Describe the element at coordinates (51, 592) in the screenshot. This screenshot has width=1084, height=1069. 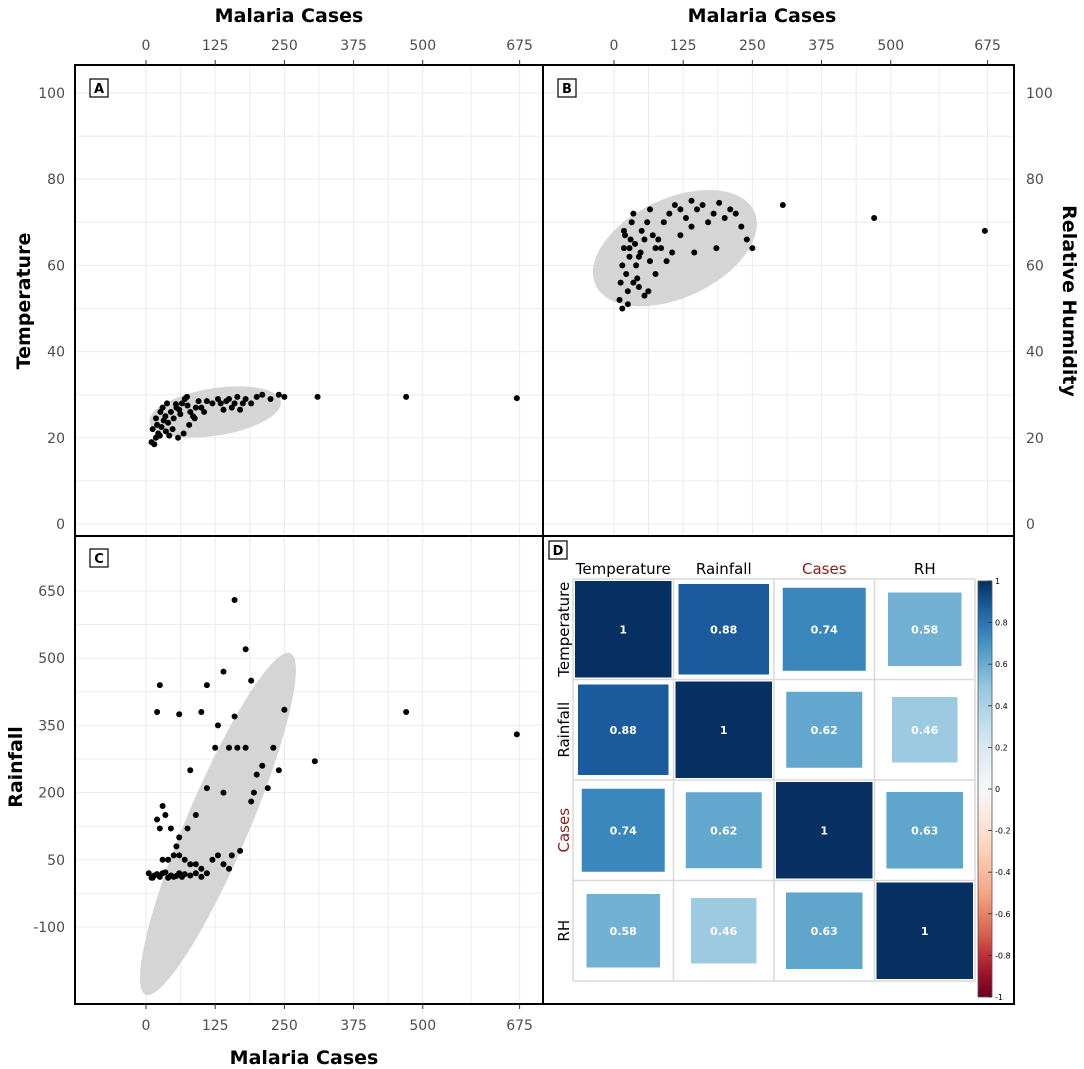
I see `panel-c-y-tick-label: 650` at that location.